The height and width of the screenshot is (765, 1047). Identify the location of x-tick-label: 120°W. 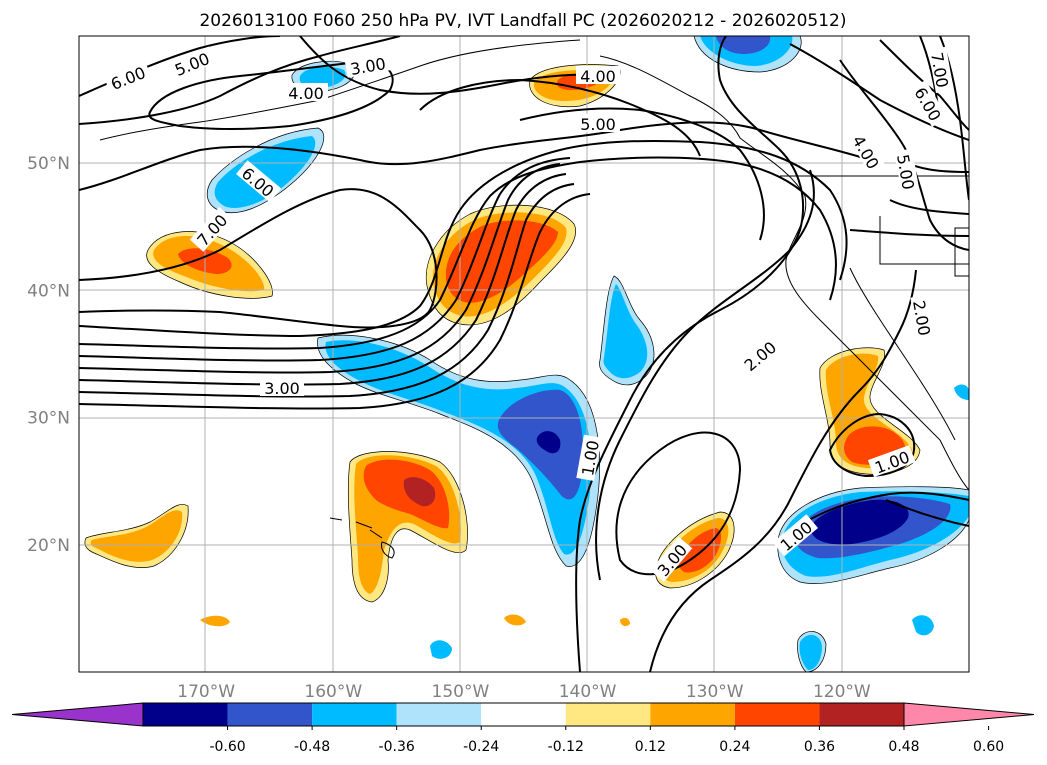
(842, 692).